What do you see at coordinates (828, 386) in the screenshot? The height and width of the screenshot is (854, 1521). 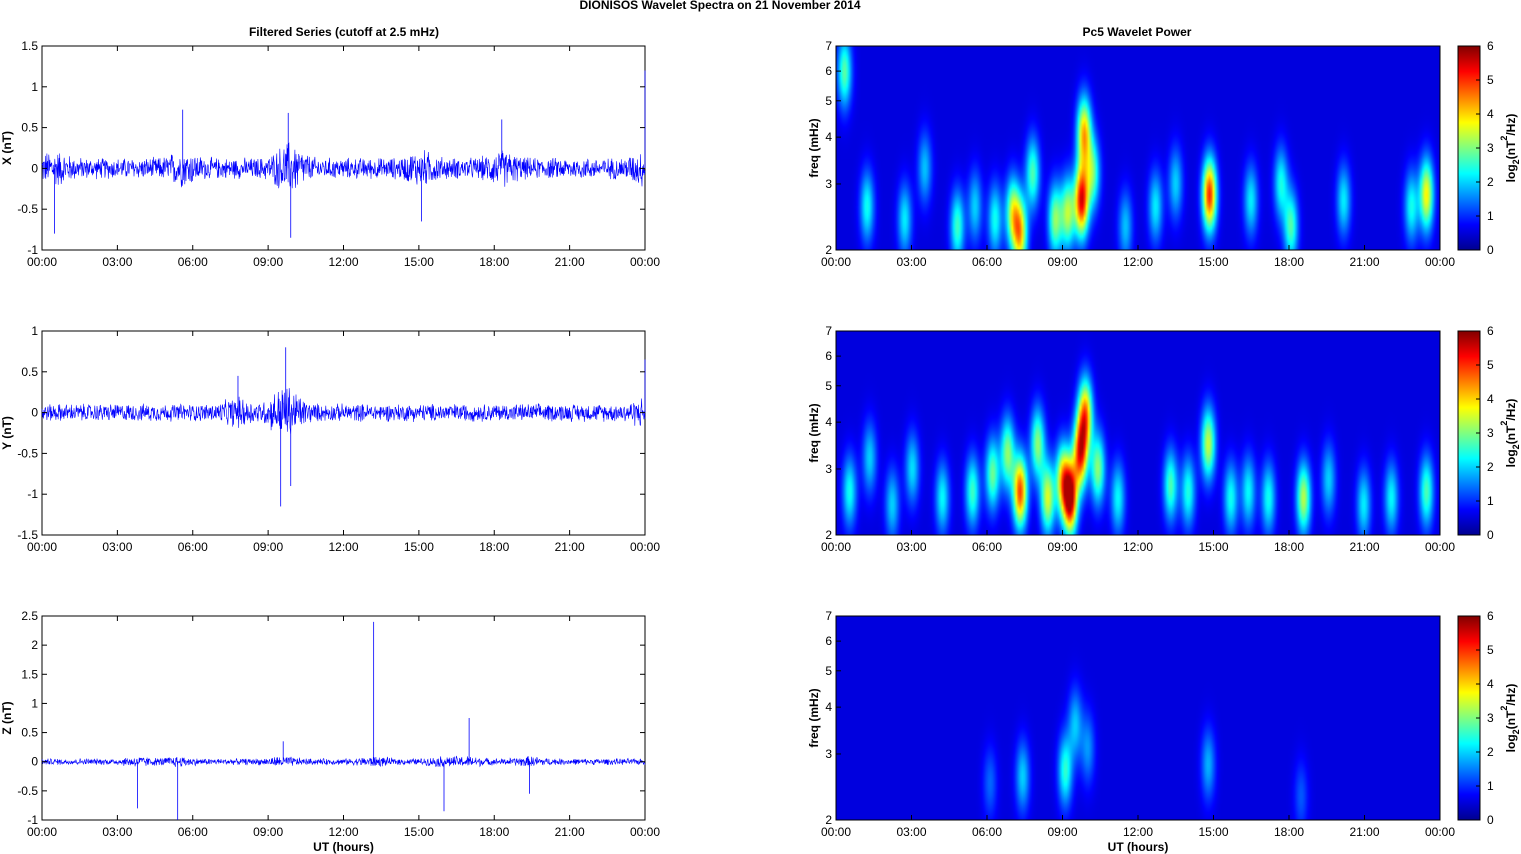 I see `y-tick-label: 5` at bounding box center [828, 386].